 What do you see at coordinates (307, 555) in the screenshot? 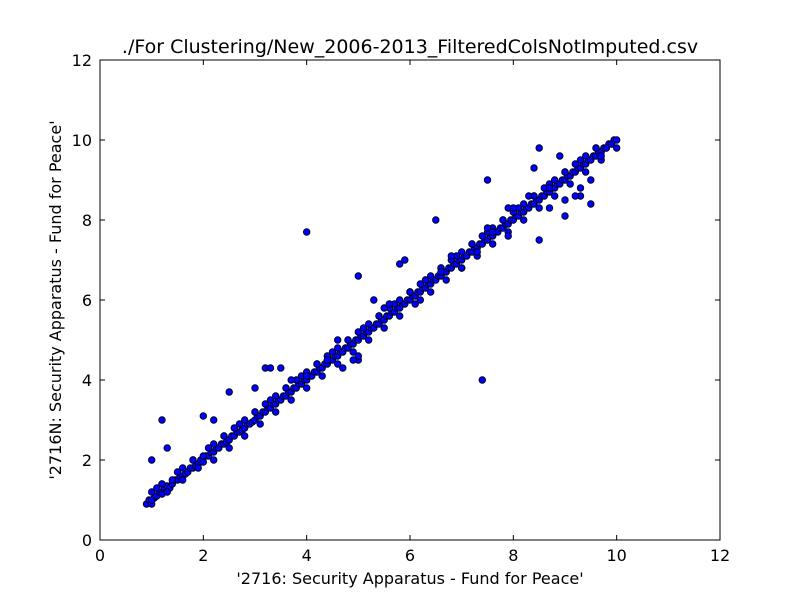
I see `x-tick-label: 4` at bounding box center [307, 555].